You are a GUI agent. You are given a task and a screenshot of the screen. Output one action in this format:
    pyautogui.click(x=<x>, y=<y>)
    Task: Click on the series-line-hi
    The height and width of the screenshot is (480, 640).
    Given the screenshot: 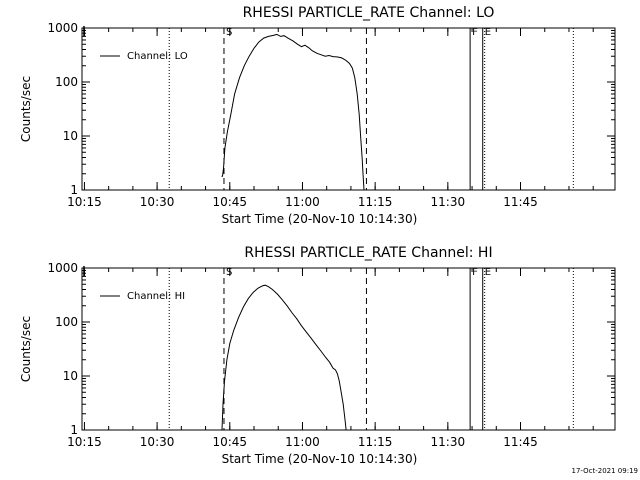 What is the action you would take?
    pyautogui.click(x=284, y=357)
    